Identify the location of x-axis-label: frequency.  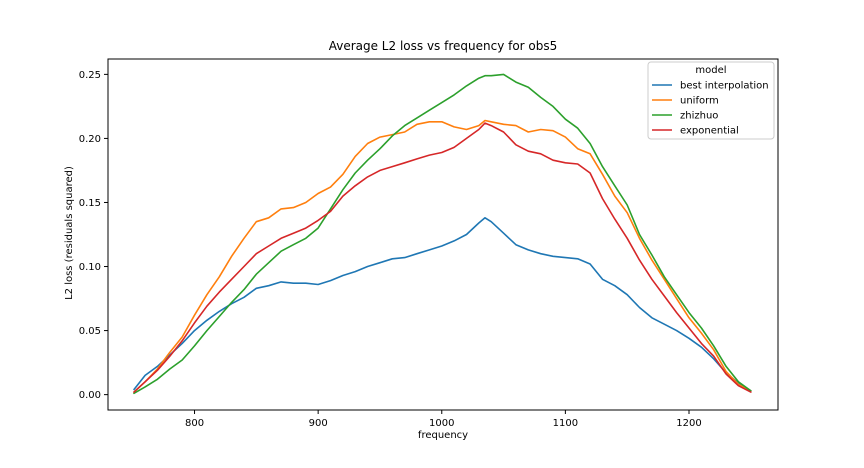
(443, 435).